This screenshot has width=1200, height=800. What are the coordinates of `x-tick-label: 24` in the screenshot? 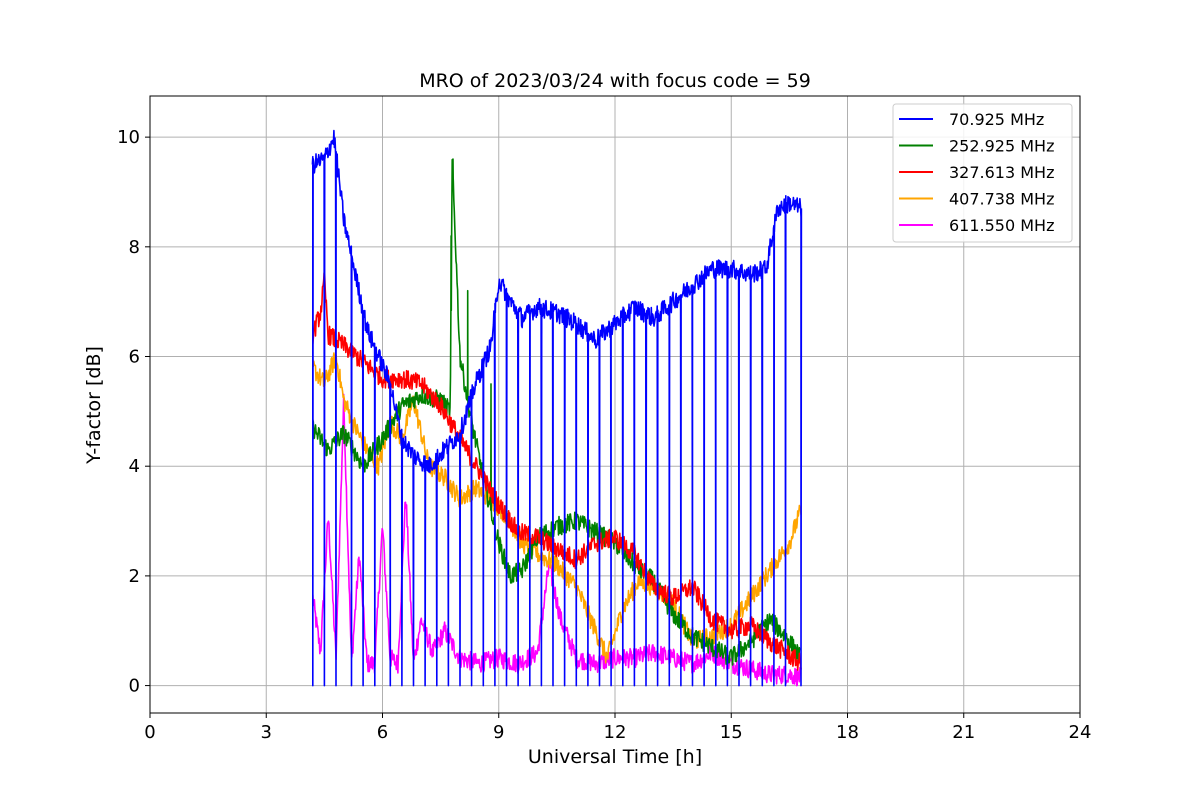 It's located at (1080, 732).